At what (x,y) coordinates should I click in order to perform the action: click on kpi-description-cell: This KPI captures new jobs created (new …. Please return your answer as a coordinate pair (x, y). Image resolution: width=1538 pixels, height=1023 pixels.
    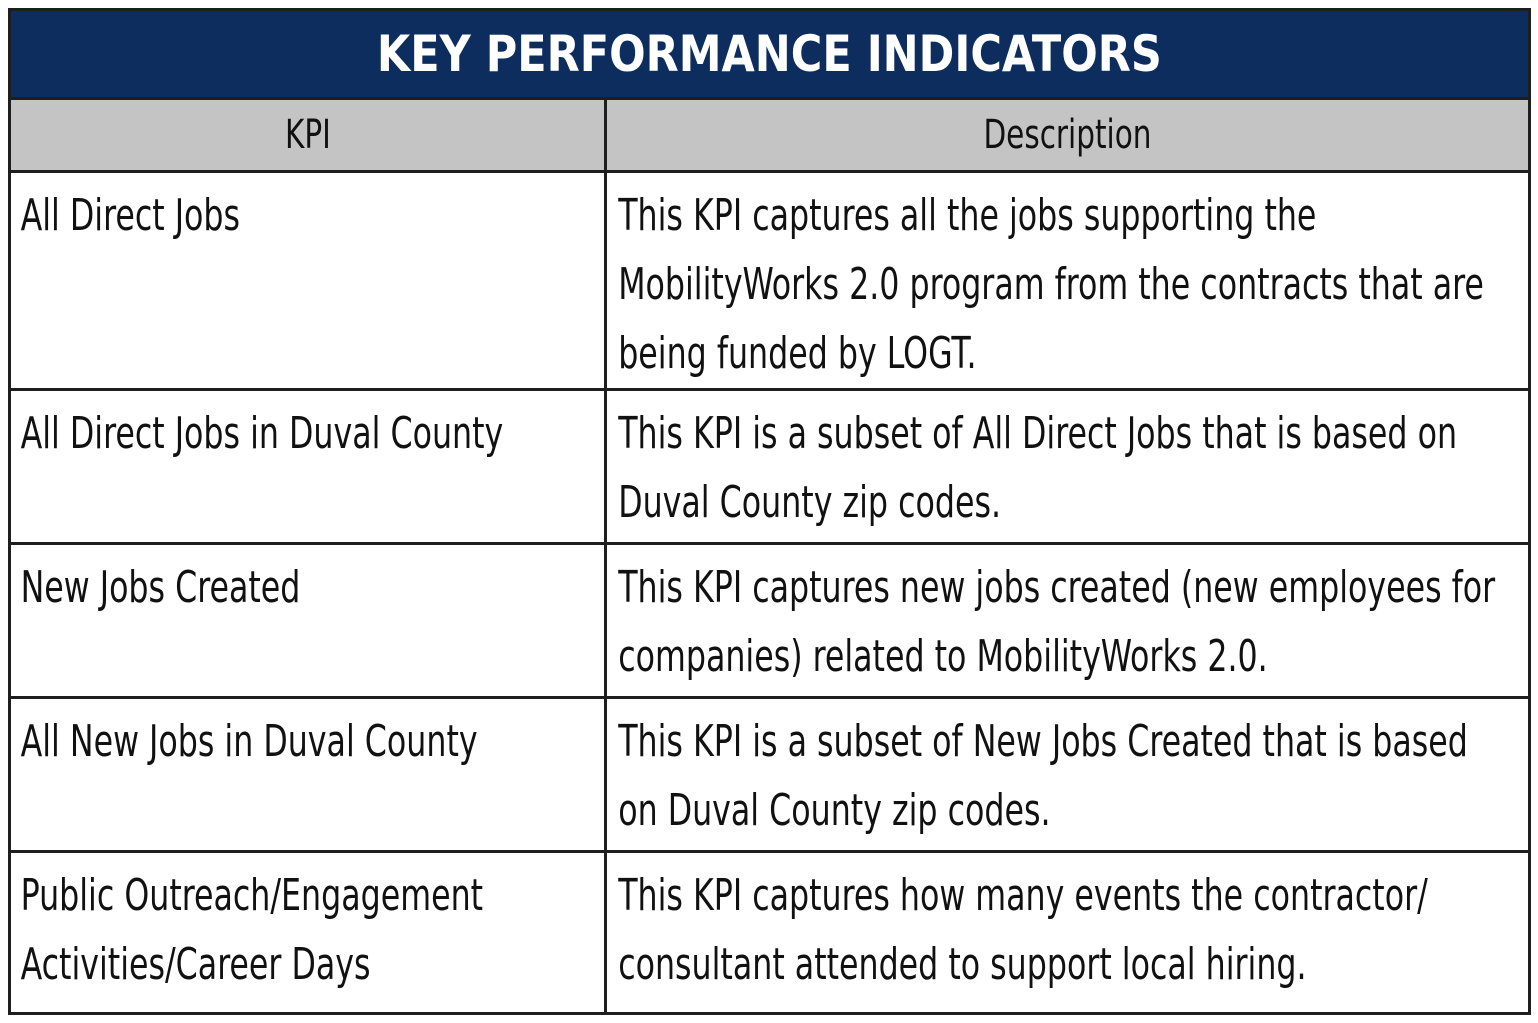
    Looking at the image, I should click on (1067, 620).